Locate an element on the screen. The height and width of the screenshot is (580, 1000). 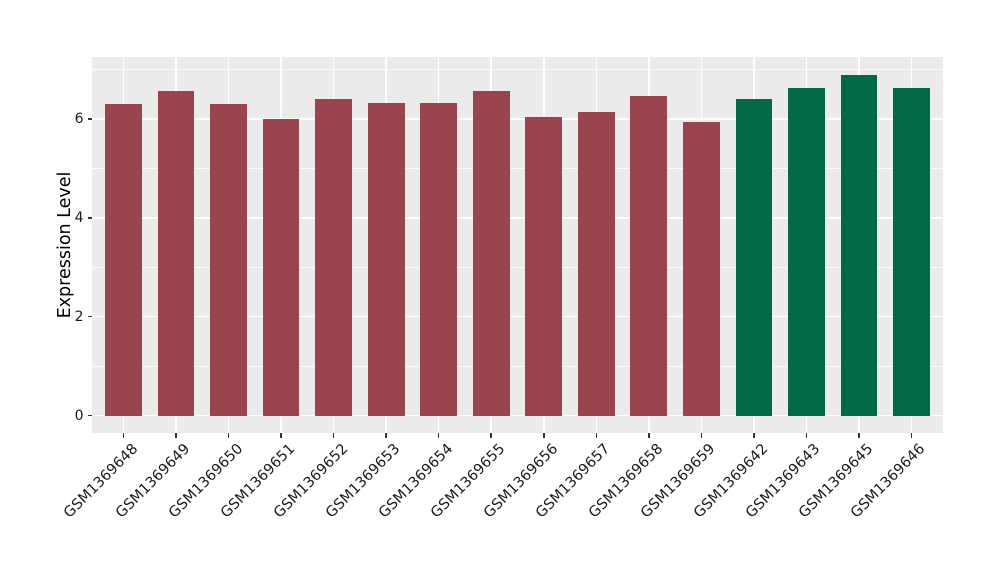
x-tick-GSM1369646 is located at coordinates (911, 435).